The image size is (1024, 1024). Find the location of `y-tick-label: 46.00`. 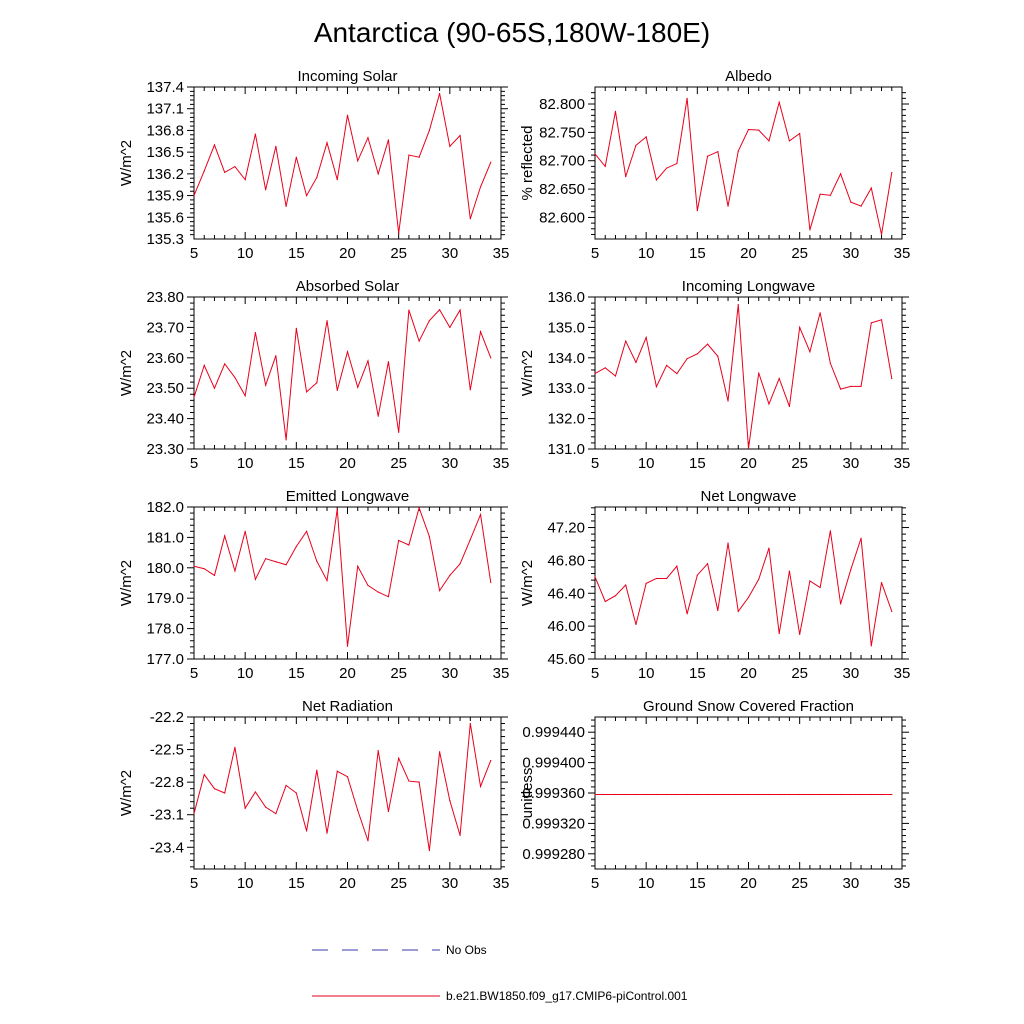

y-tick-label: 46.00 is located at coordinates (566, 626).